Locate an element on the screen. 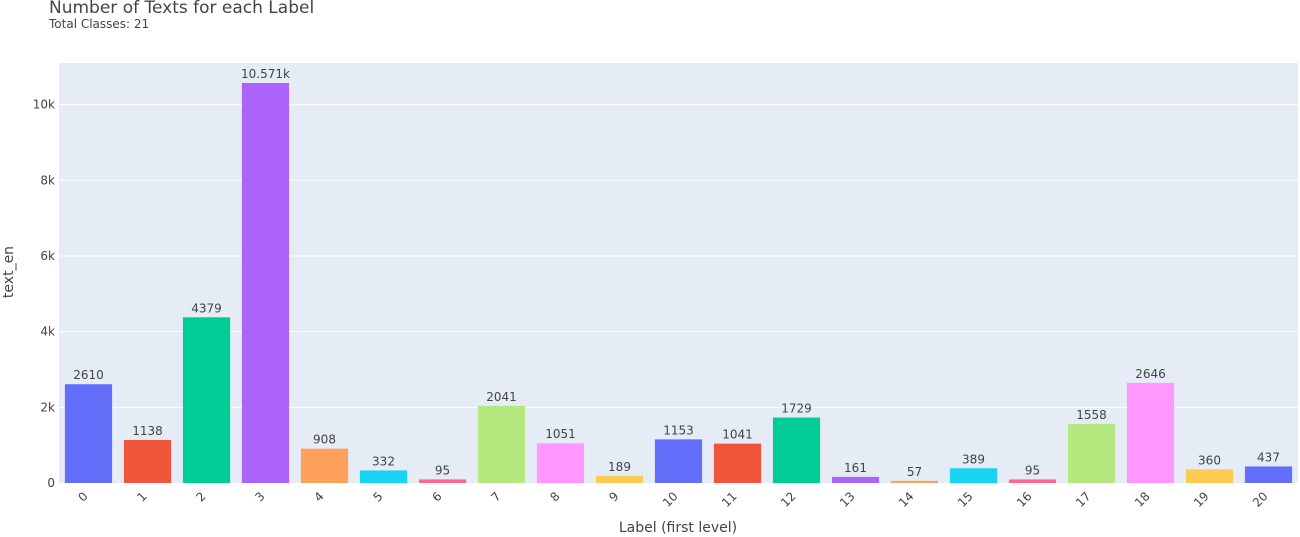 This screenshot has width=1300, height=537. x-tick-label: 6 is located at coordinates (436, 496).